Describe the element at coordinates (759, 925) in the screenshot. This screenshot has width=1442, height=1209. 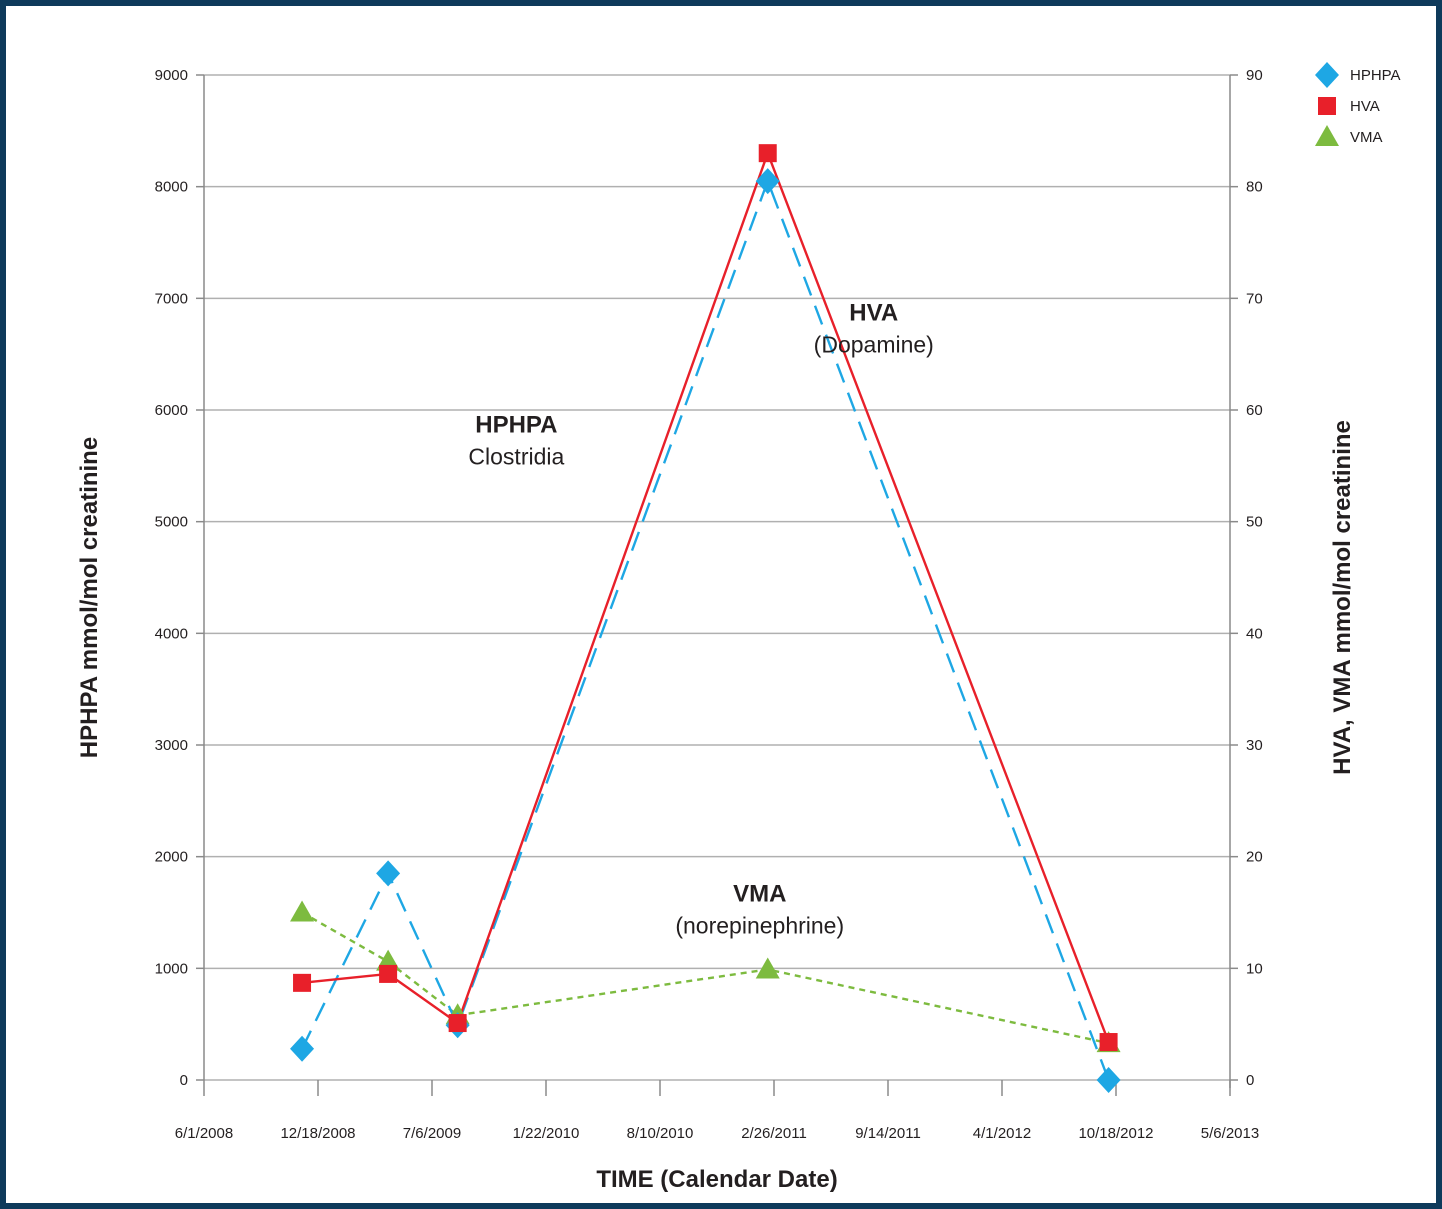
I see `annotation-subtitle: (norepinephrine)` at that location.